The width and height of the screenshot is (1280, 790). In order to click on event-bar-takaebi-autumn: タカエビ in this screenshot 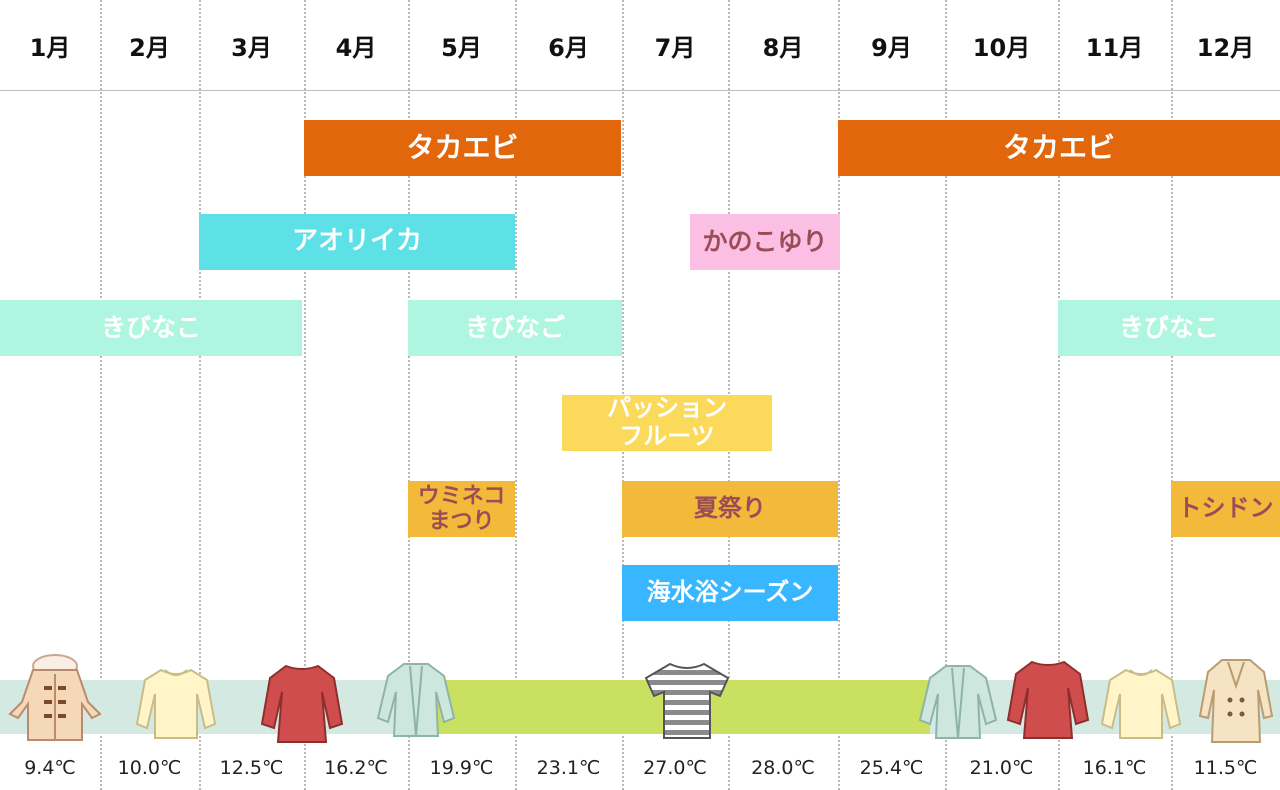, I will do `click(1059, 148)`.